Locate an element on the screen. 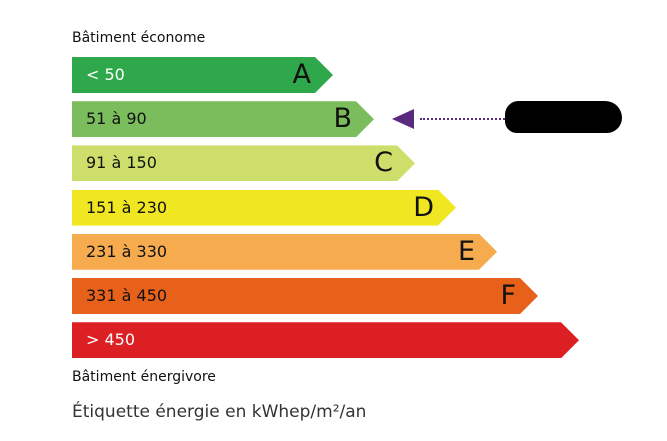 Image resolution: width=667 pixels, height=441 pixels. top-label: Bâtiment économe is located at coordinates (139, 38).